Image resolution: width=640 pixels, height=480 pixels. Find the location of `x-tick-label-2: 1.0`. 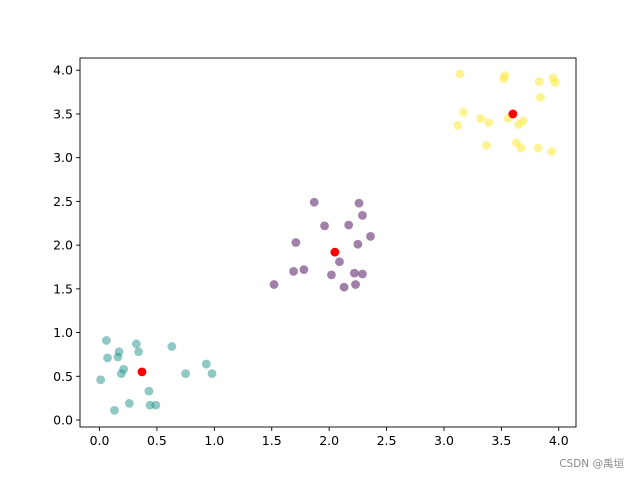

x-tick-label-2: 1.0 is located at coordinates (214, 440).